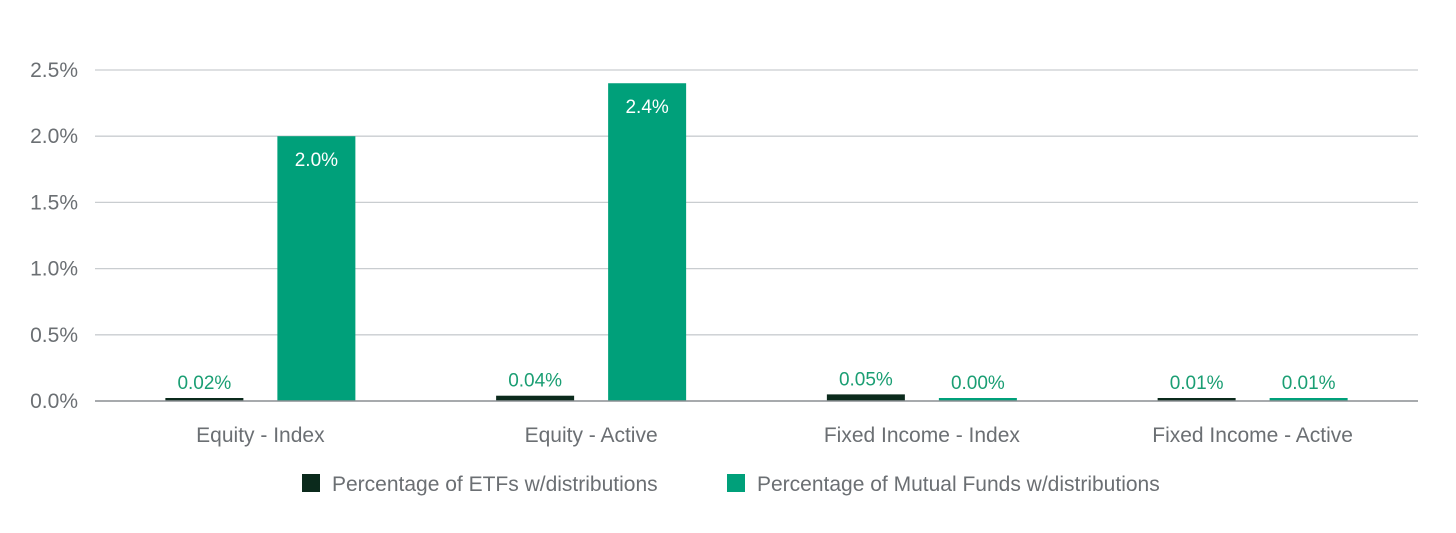 Image resolution: width=1456 pixels, height=533 pixels. What do you see at coordinates (204, 383) in the screenshot?
I see `data-label: 0.02%` at bounding box center [204, 383].